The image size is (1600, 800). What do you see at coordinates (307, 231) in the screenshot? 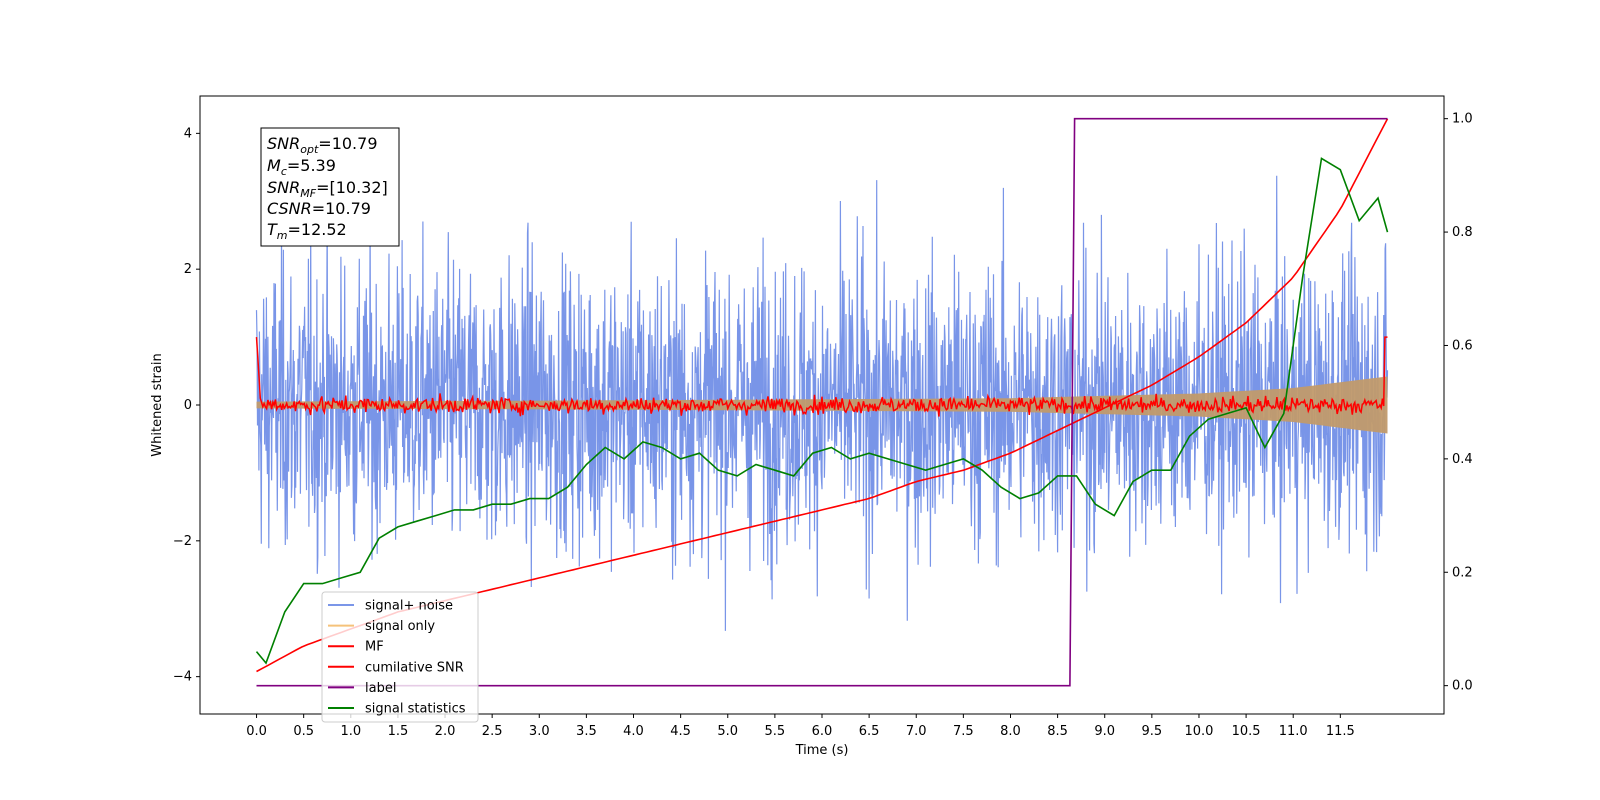
I see `info-tm: Tm=12.52` at bounding box center [307, 231].